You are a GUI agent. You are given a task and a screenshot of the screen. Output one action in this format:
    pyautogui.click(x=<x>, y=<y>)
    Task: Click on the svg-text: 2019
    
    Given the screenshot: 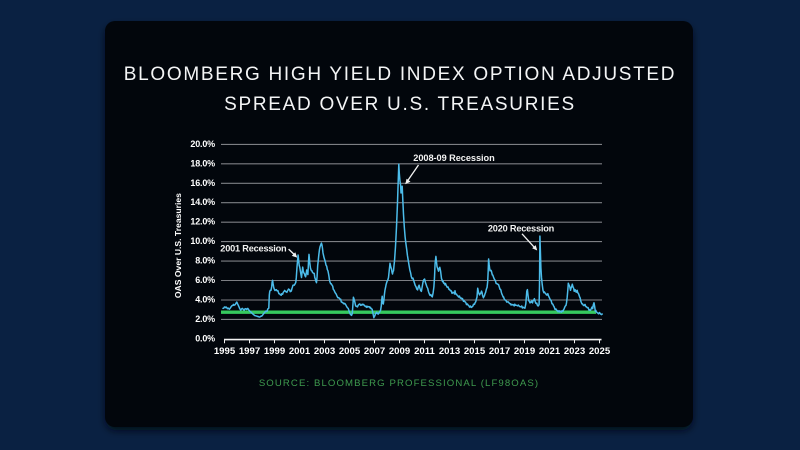 What is the action you would take?
    pyautogui.click(x=524, y=351)
    